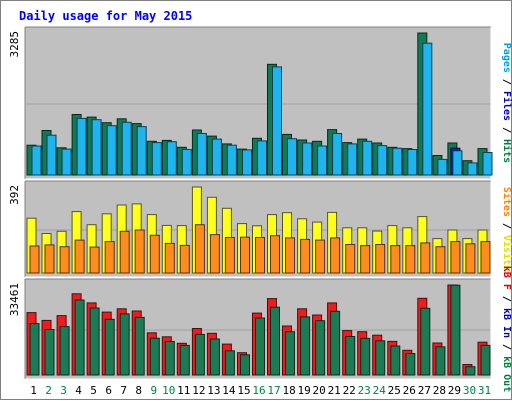 This screenshot has height=401, width=512. Describe the element at coordinates (380, 390) in the screenshot. I see `x-tick-label: 24` at that location.